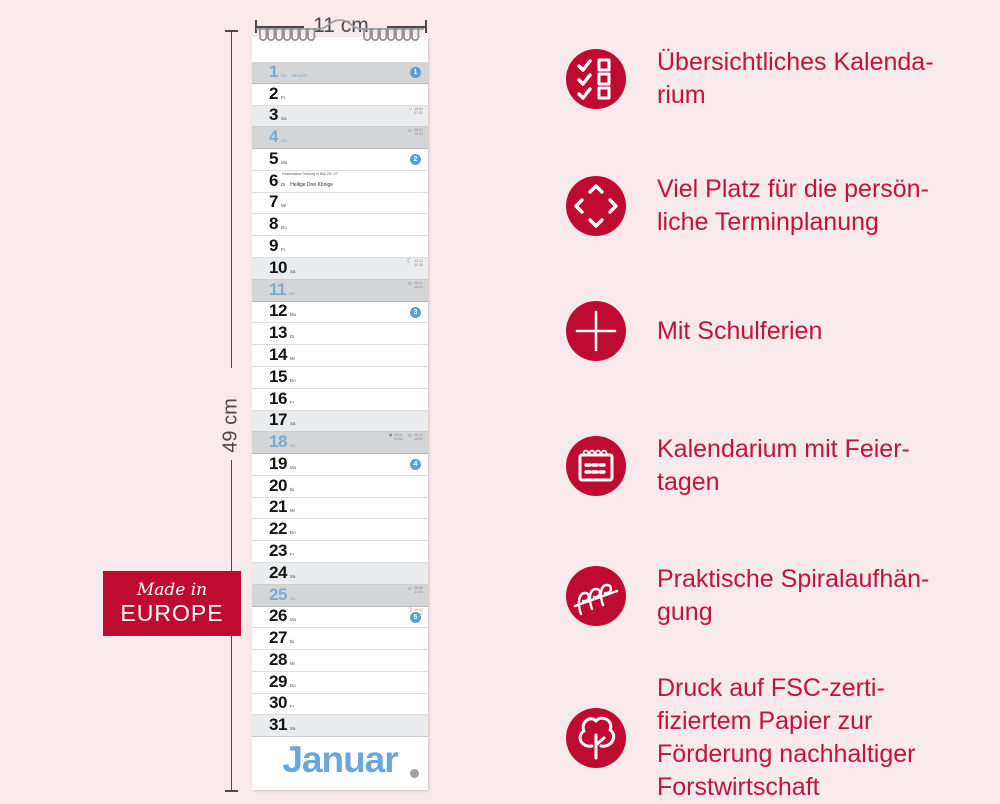  What do you see at coordinates (273, 71) in the screenshot?
I see `day-number: 1` at bounding box center [273, 71].